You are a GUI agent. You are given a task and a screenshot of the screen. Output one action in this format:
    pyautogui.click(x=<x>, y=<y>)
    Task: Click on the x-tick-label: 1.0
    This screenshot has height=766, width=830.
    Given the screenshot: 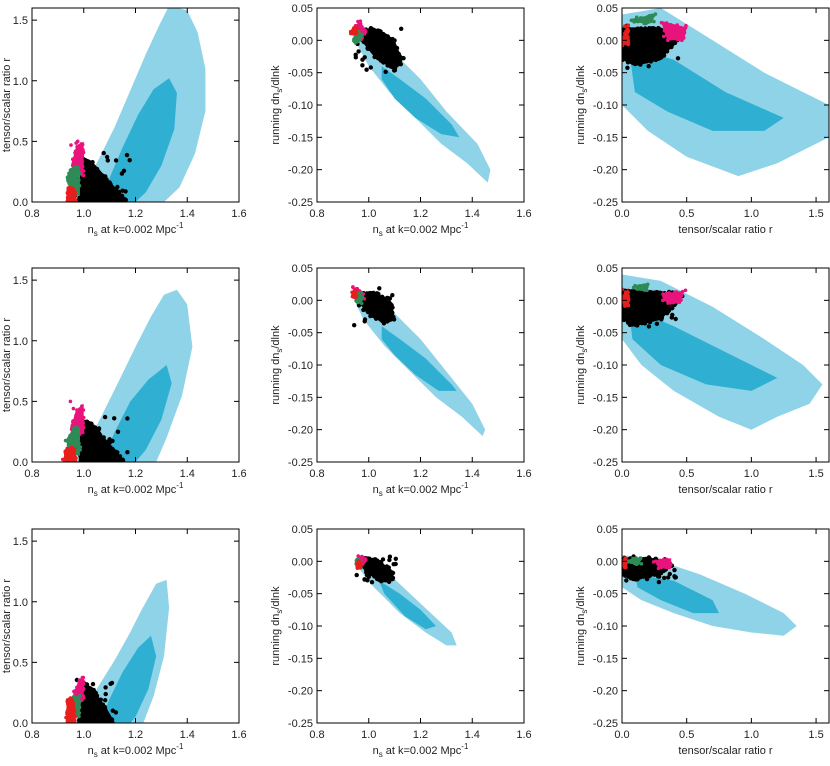 What is the action you would take?
    pyautogui.click(x=751, y=214)
    